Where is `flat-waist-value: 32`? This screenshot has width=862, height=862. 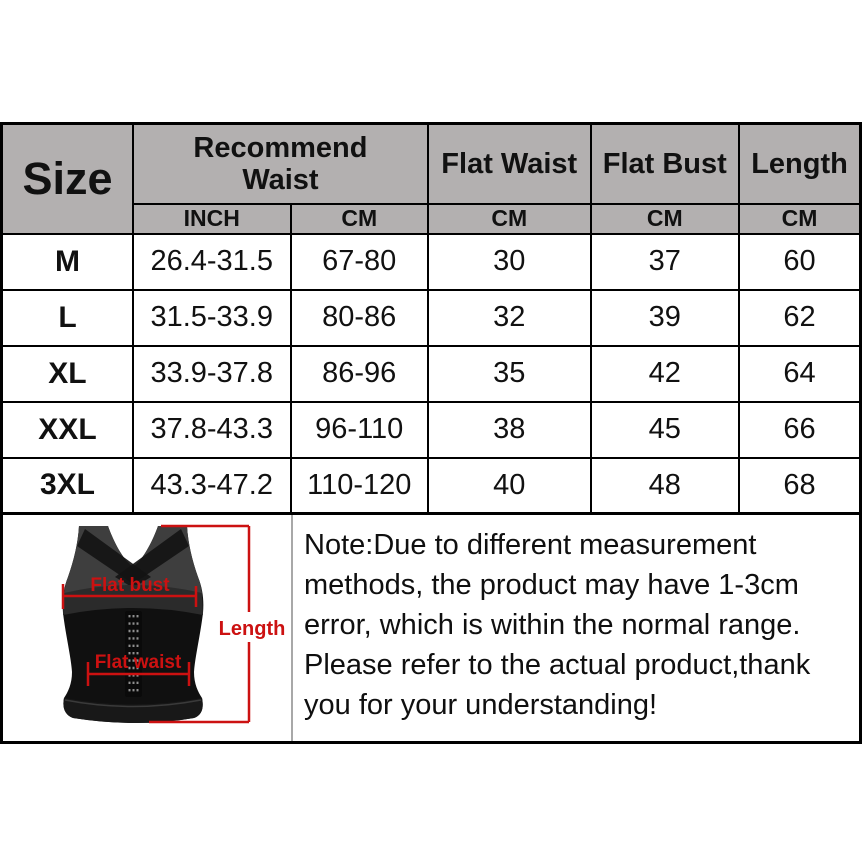 flat-waist-value: 32 is located at coordinates (509, 317).